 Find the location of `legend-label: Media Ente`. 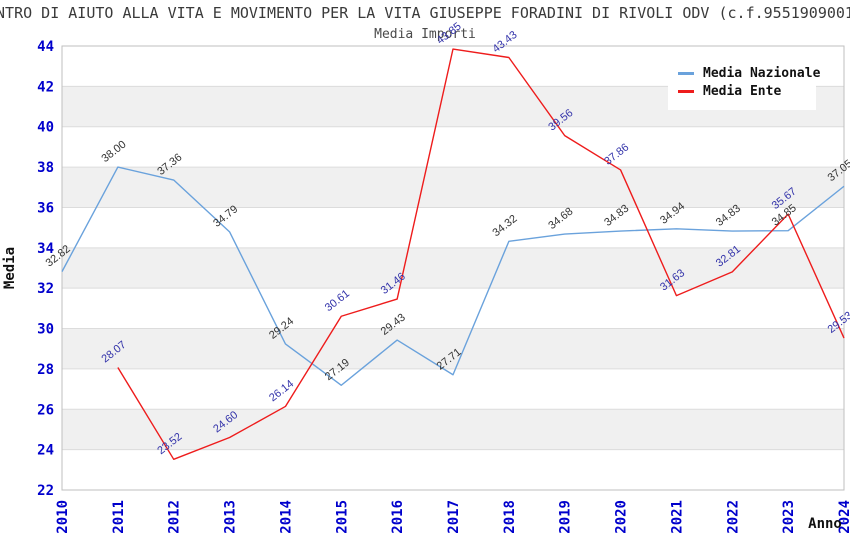

legend-label: Media Ente is located at coordinates (742, 91).